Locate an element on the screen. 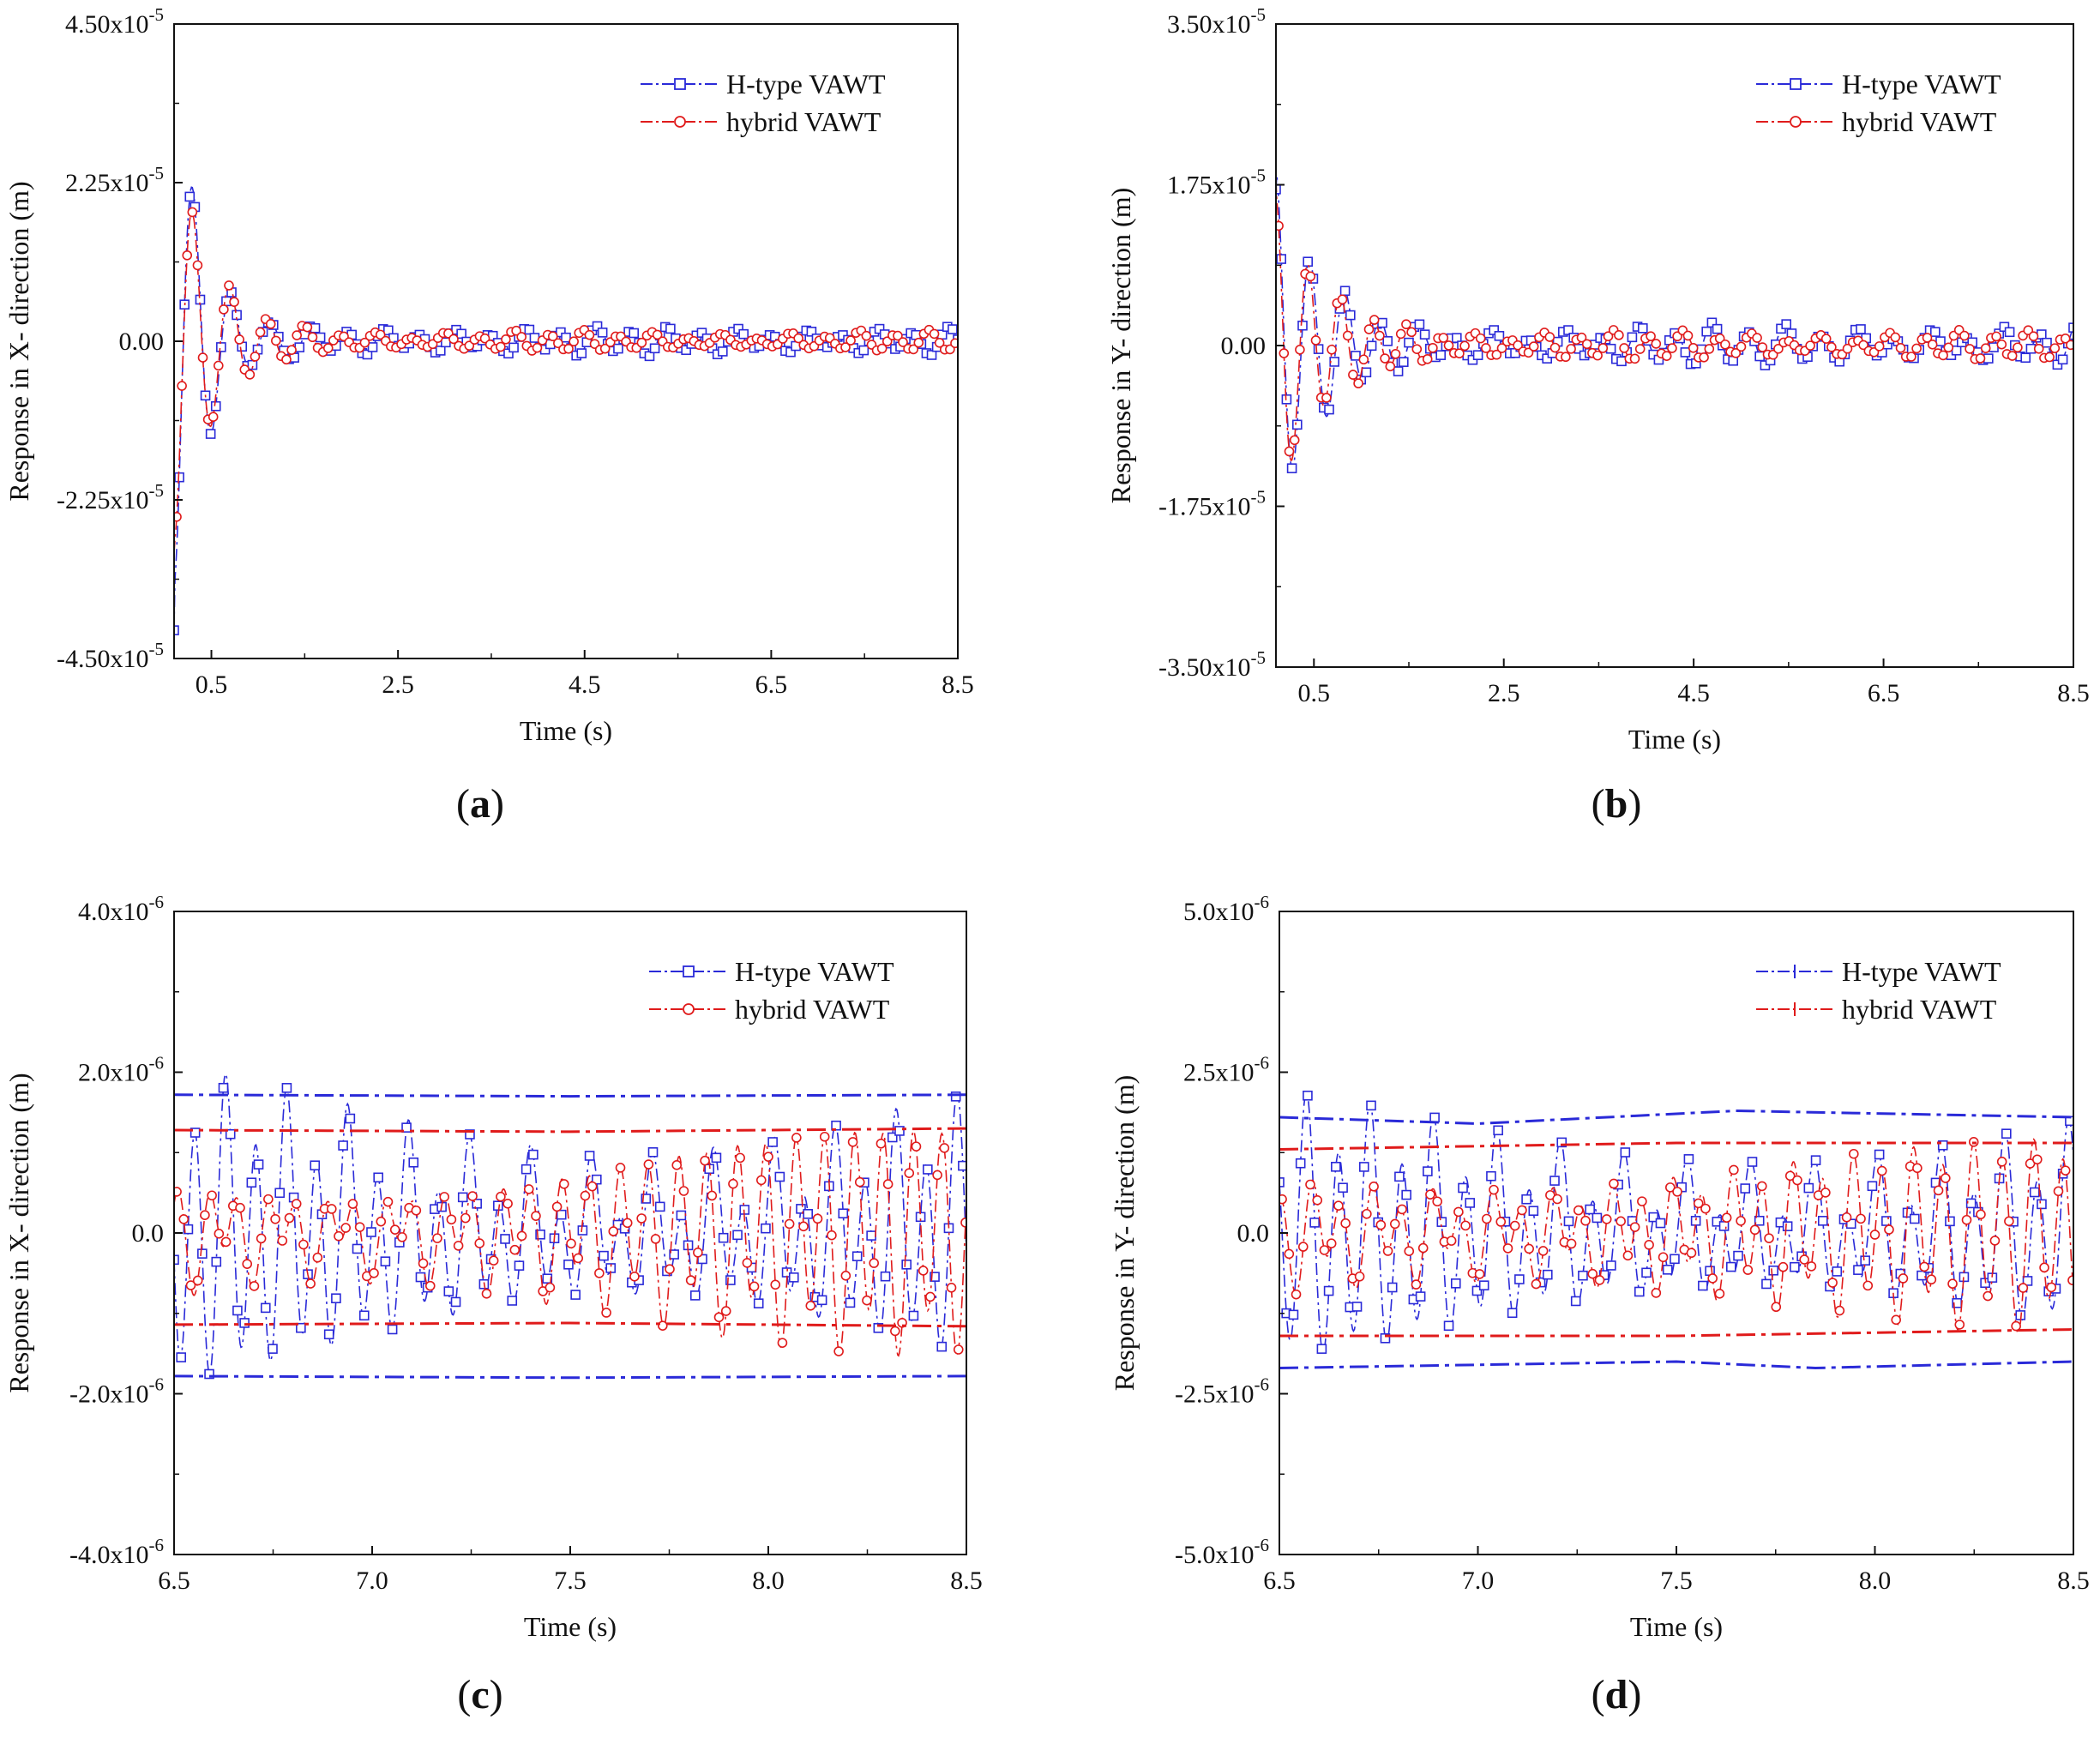 The width and height of the screenshot is (2100, 1744). y-tick-mantissa: 5.0x10 is located at coordinates (1219, 912).